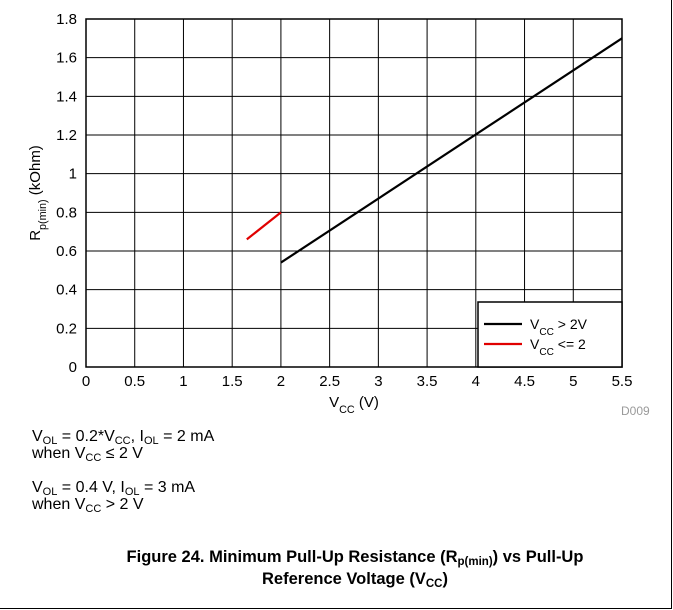  I want to click on x-tick-label: 0.5, so click(134, 381).